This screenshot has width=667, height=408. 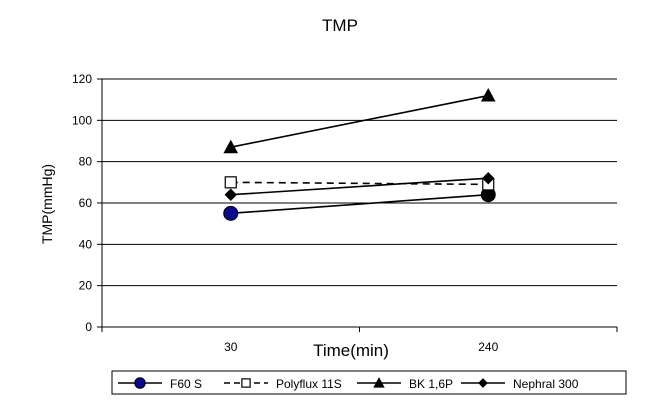 I want to click on y-tick-label: 0, so click(x=88, y=327).